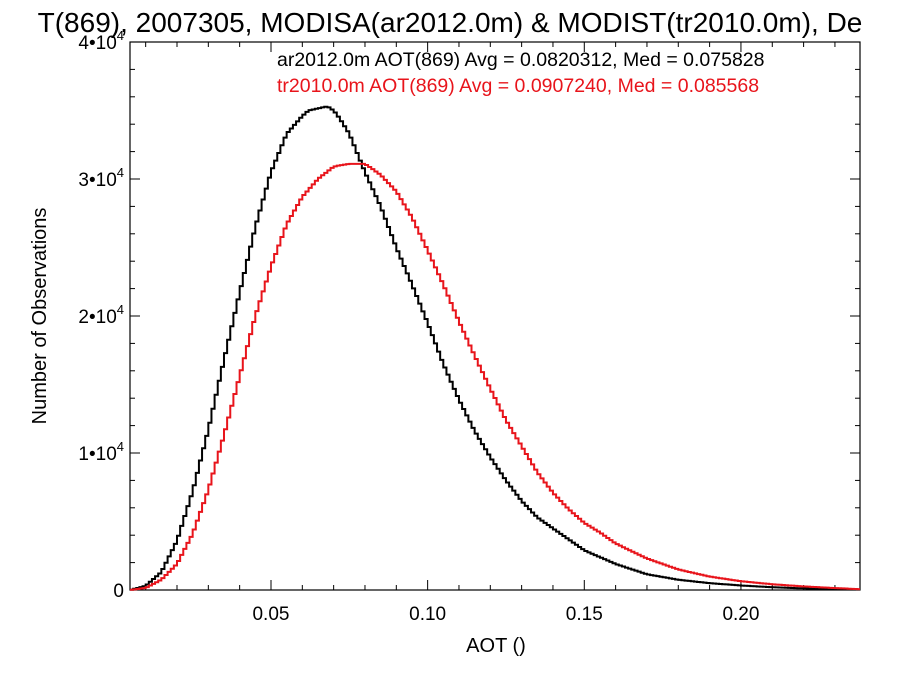 The image size is (900, 675). What do you see at coordinates (270, 614) in the screenshot?
I see `x-tick-label: 0.05` at bounding box center [270, 614].